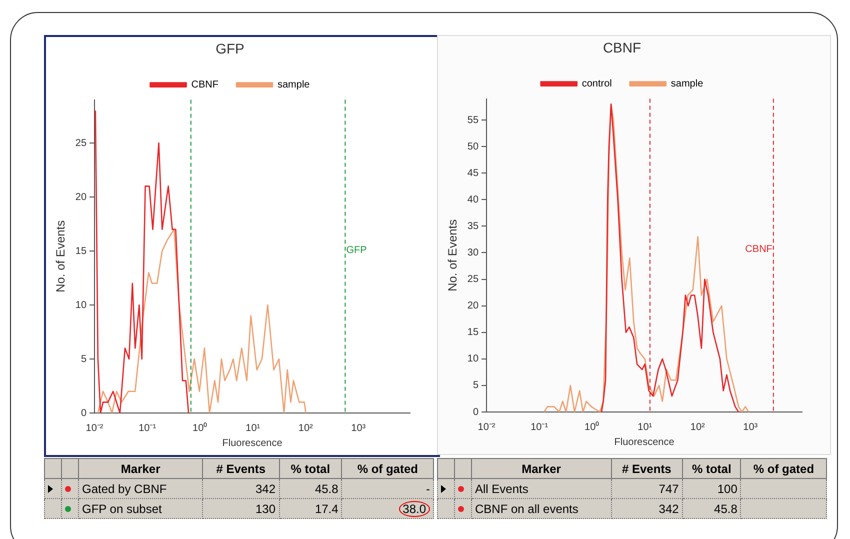 This screenshot has height=539, width=850. Describe the element at coordinates (266, 509) in the screenshot. I see `text: 130` at that location.